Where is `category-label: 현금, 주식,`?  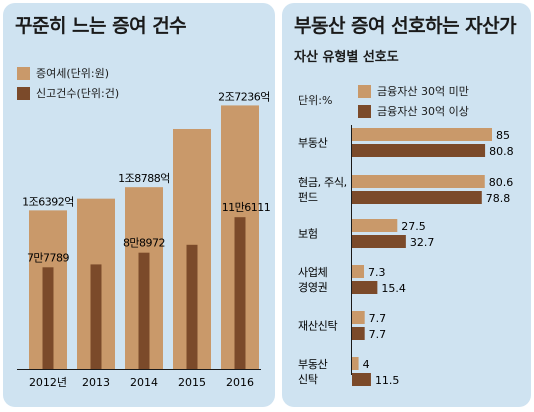
category-label: 현금, 주식, is located at coordinates (322, 182).